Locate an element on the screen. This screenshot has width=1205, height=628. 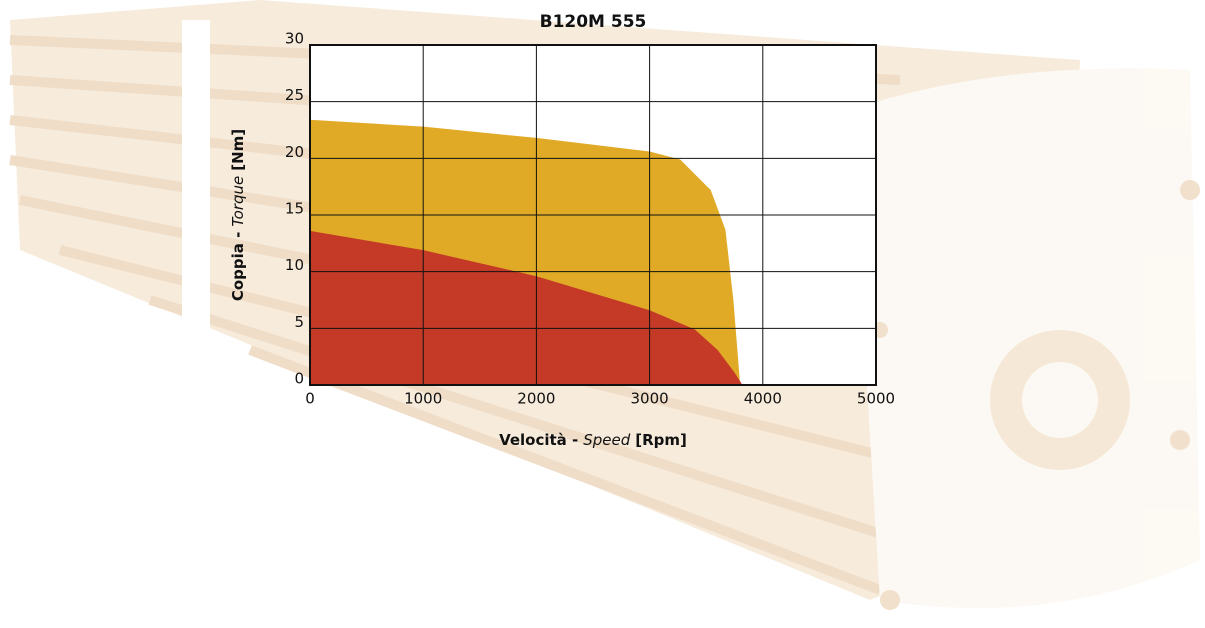
y-tick-label: 10 is located at coordinates (294, 265).